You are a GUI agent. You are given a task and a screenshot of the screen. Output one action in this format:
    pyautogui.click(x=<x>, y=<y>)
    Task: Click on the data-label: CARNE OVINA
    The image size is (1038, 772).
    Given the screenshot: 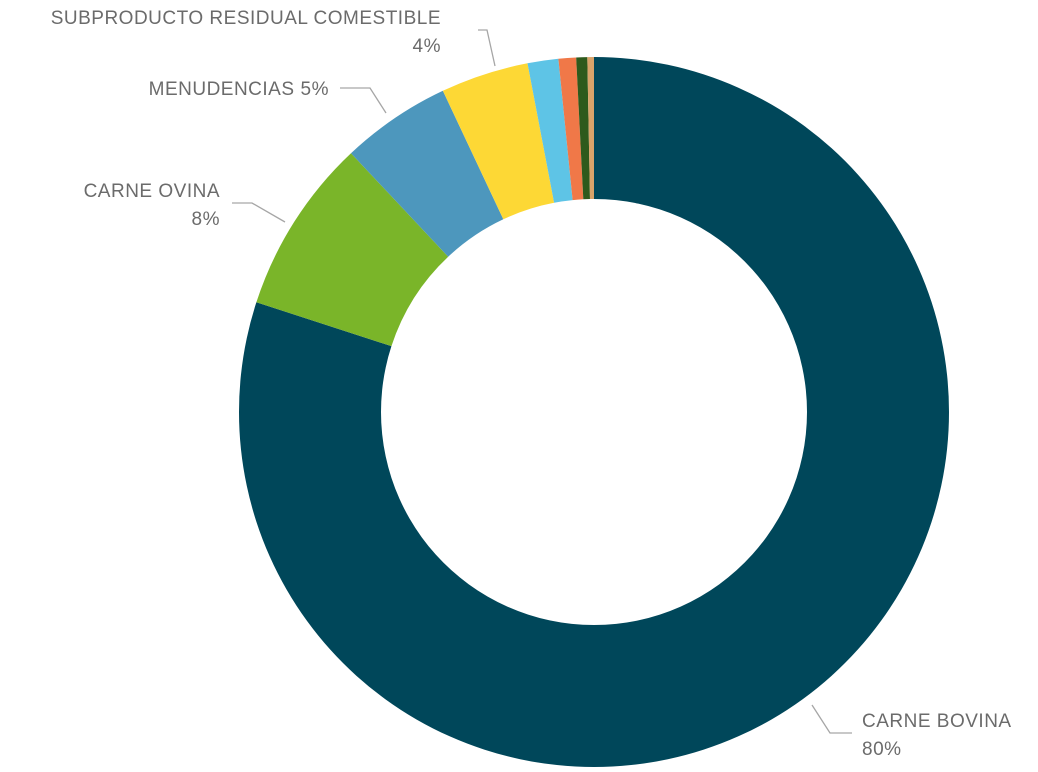 What is the action you would take?
    pyautogui.click(x=152, y=191)
    